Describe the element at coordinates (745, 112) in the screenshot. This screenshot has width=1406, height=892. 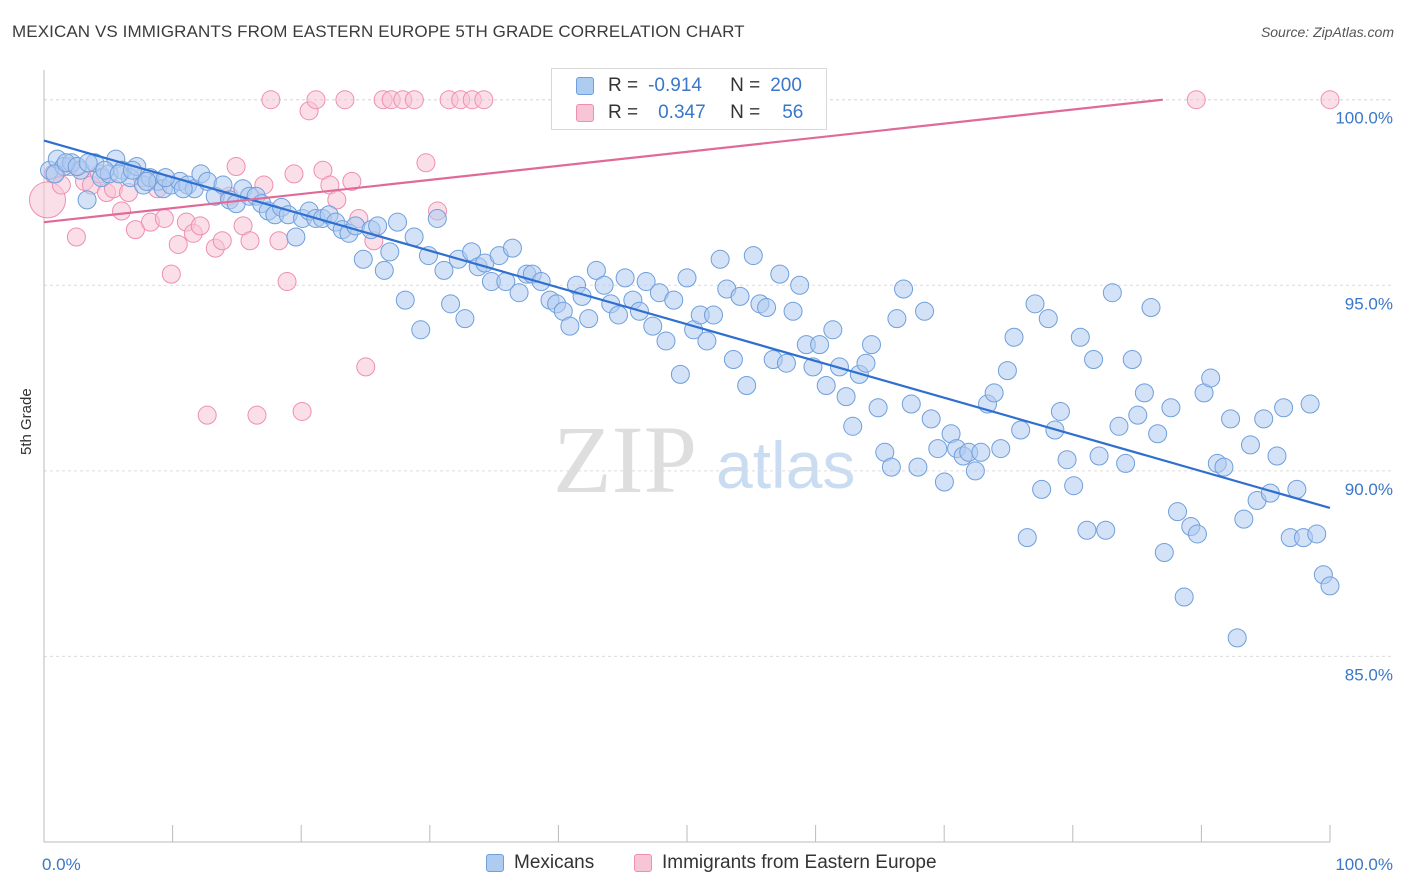
I see `legend-n-label: N =` at that location.